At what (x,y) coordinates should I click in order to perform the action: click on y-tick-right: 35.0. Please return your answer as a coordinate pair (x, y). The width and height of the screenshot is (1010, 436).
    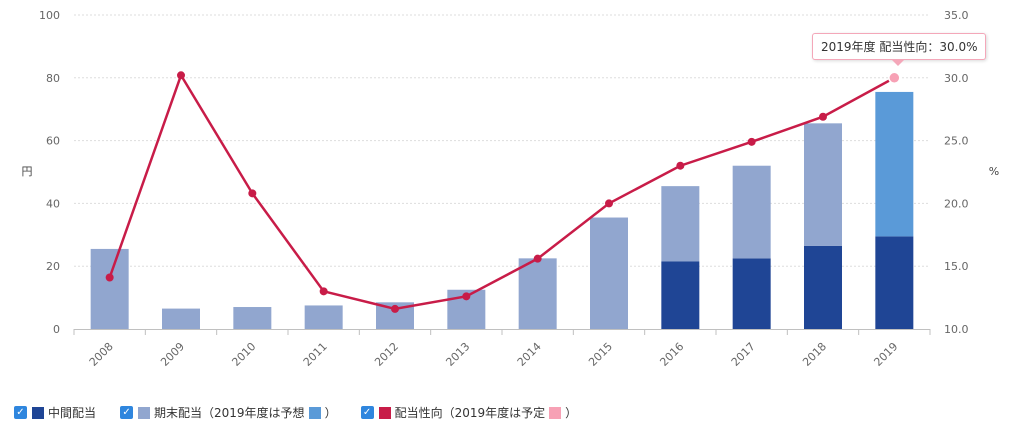
    Looking at the image, I should click on (956, 15).